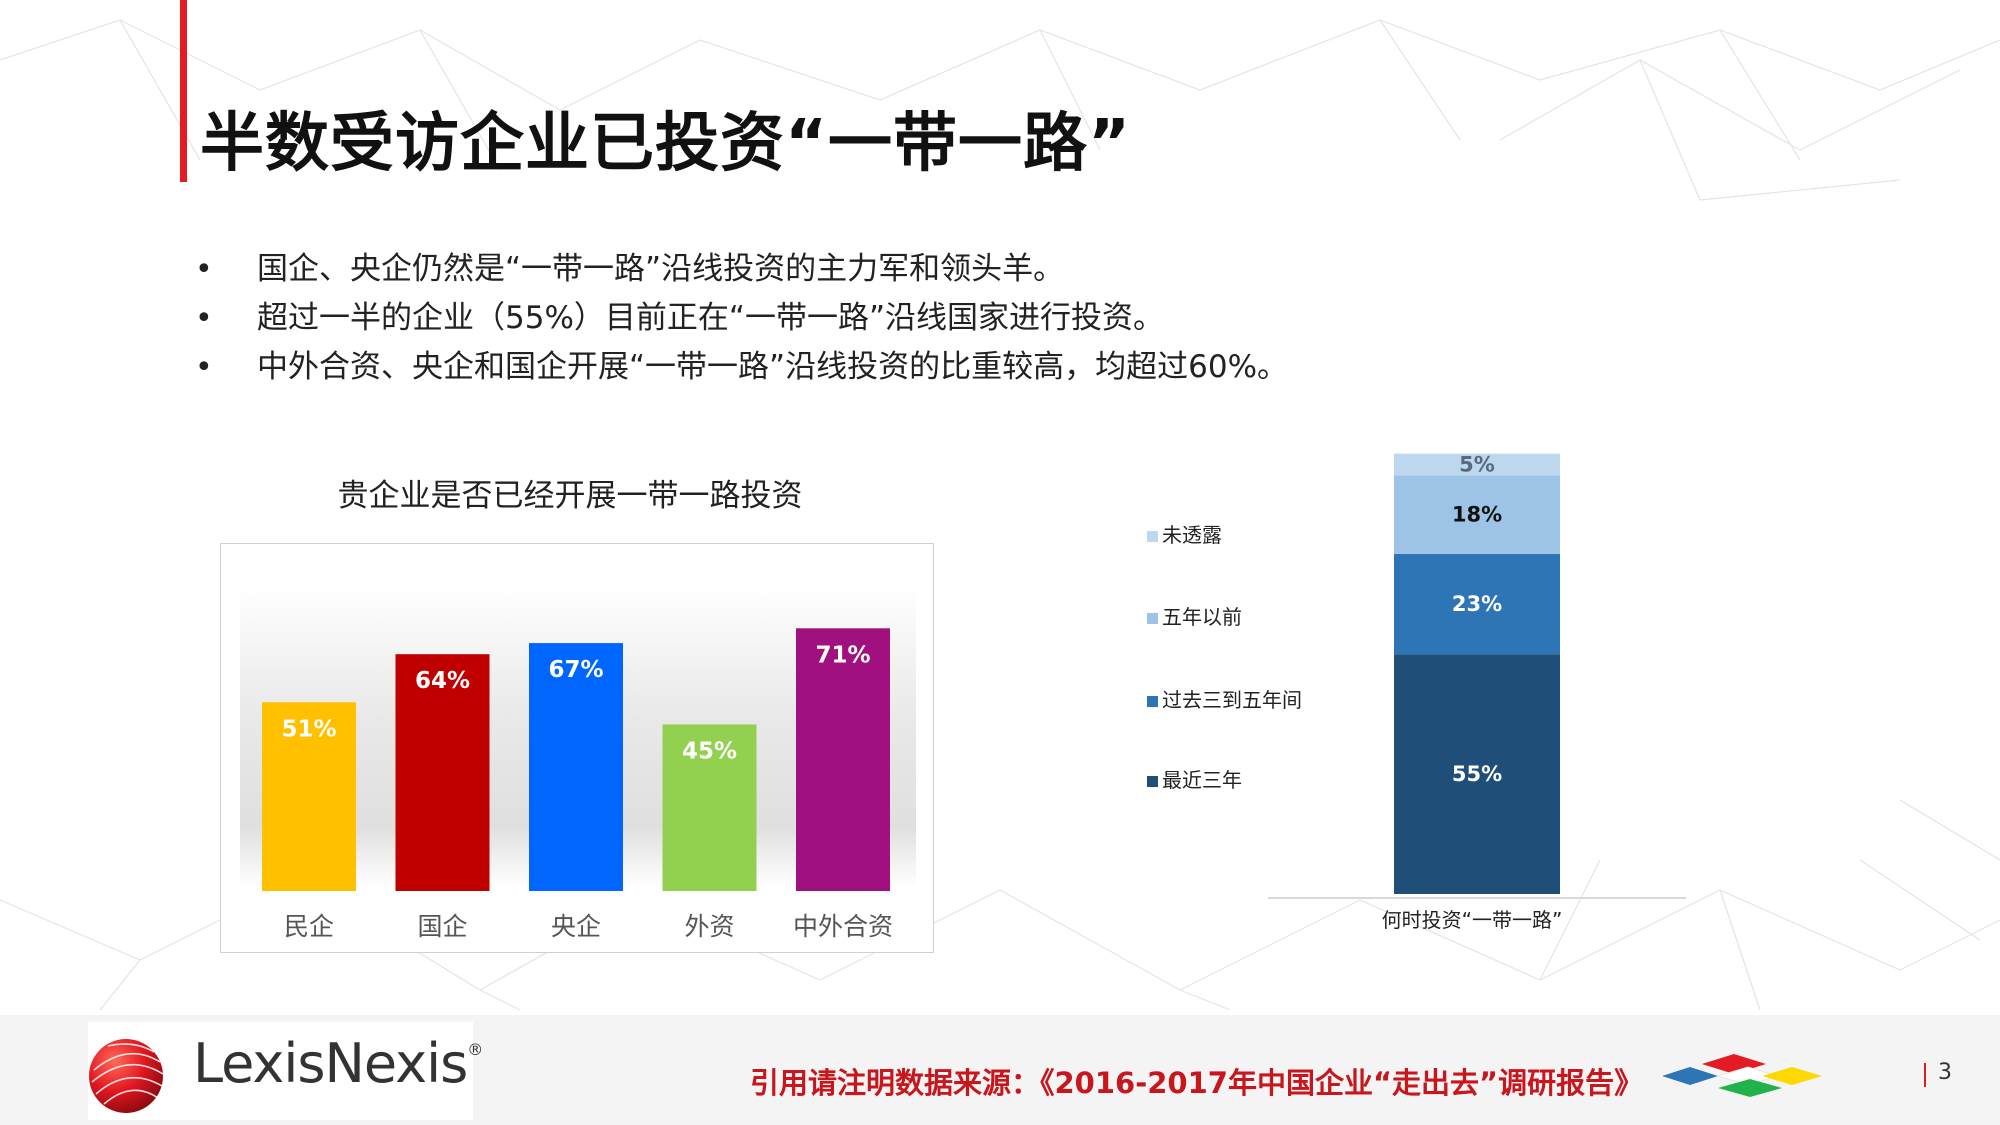 Image resolution: width=2000 pixels, height=1125 pixels. I want to click on enterprise-investment-bar-chart: 51% 64% 67% 45% 71% 民企 国企 央企 外资 中外合资, so click(577, 748).